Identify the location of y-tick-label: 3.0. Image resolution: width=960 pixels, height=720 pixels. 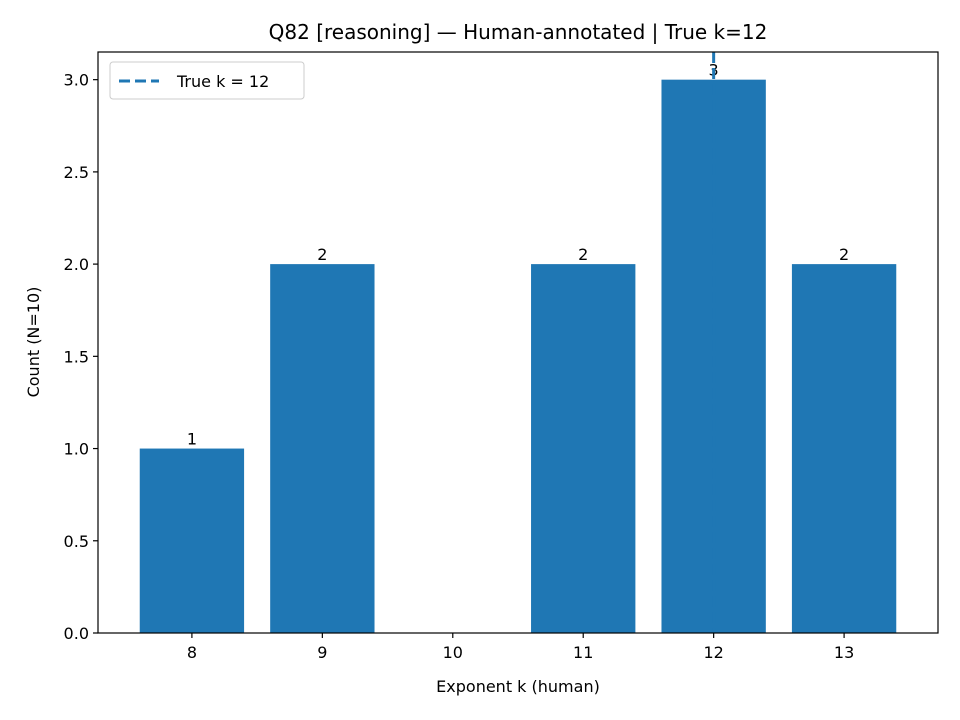
(76, 80).